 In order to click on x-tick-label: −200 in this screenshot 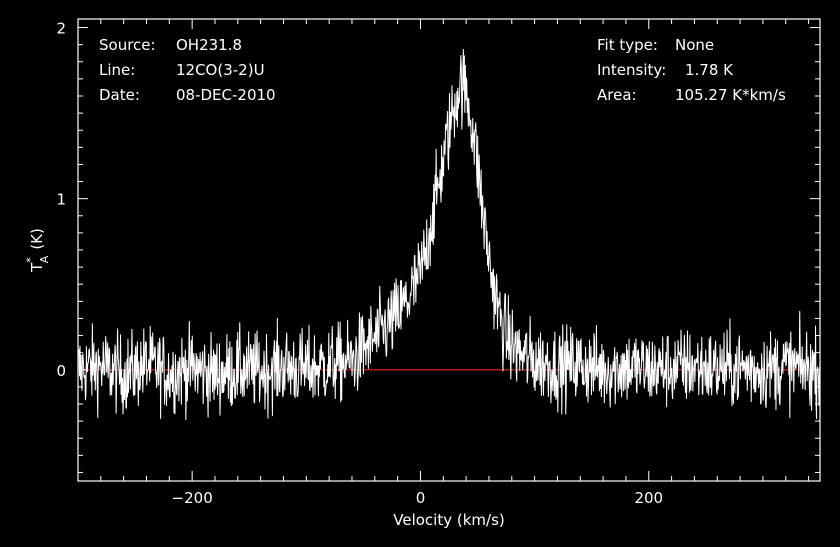, I will do `click(192, 498)`.